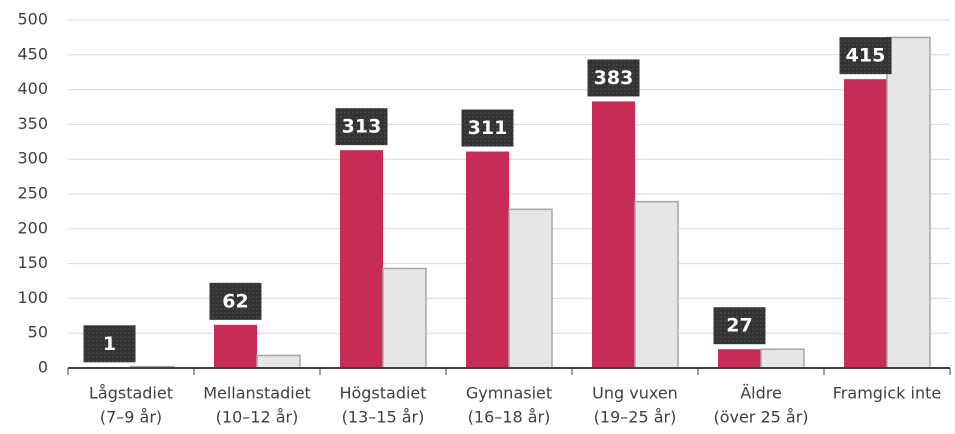 The width and height of the screenshot is (955, 434). I want to click on y-tick-label: 250, so click(32, 193).